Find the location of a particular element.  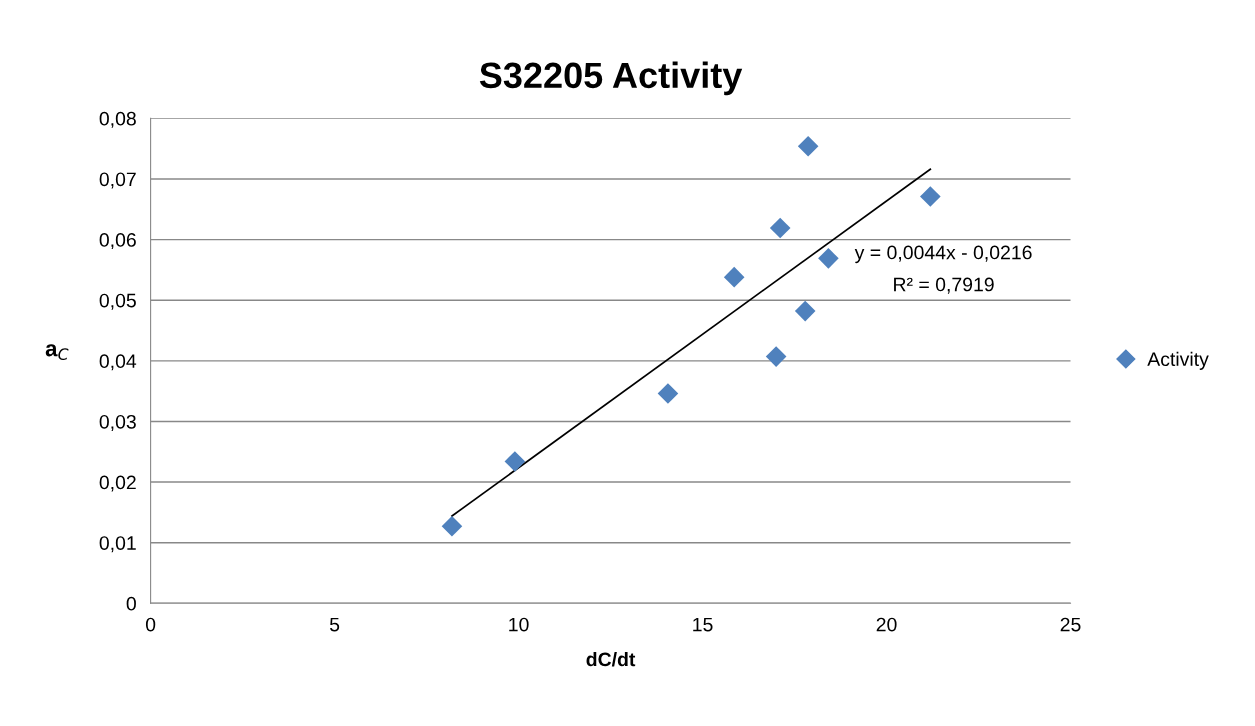

x-tick-label: 15 is located at coordinates (703, 624).